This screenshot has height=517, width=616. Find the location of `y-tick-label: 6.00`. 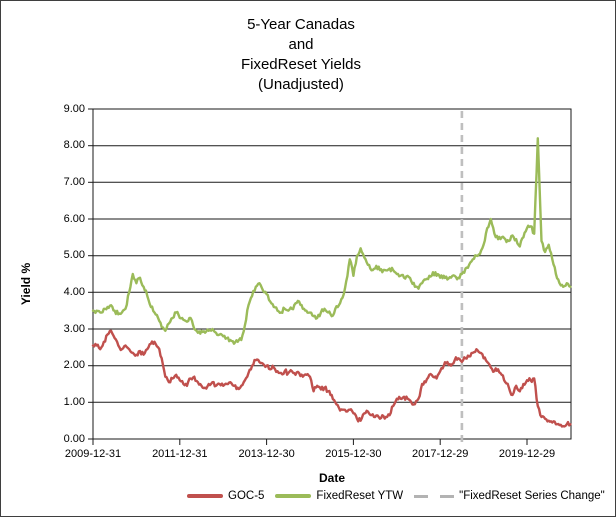

y-tick-label: 6.00 is located at coordinates (74, 218).